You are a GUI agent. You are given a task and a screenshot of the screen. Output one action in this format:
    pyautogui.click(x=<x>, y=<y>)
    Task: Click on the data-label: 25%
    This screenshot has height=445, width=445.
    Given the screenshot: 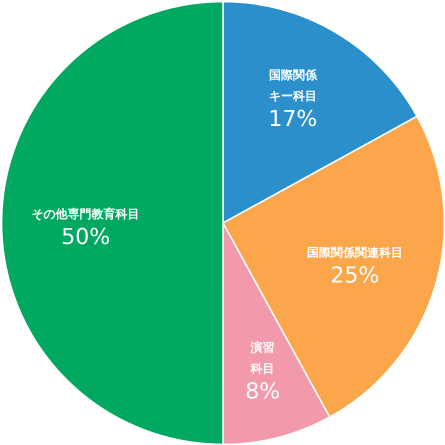 What is the action you would take?
    pyautogui.click(x=355, y=275)
    